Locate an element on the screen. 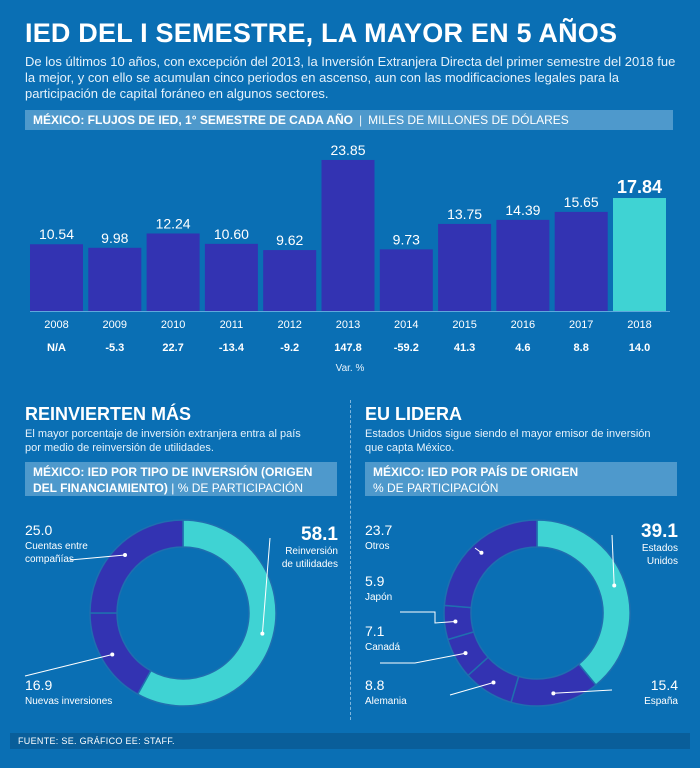 This screenshot has width=700, height=768. country-donut-label-0: Estados is located at coordinates (660, 548).